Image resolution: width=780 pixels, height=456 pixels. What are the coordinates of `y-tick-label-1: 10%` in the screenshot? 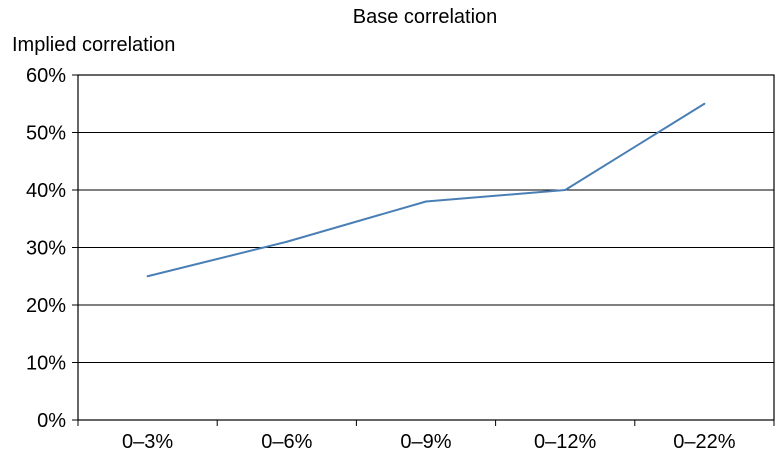 It's located at (46, 364).